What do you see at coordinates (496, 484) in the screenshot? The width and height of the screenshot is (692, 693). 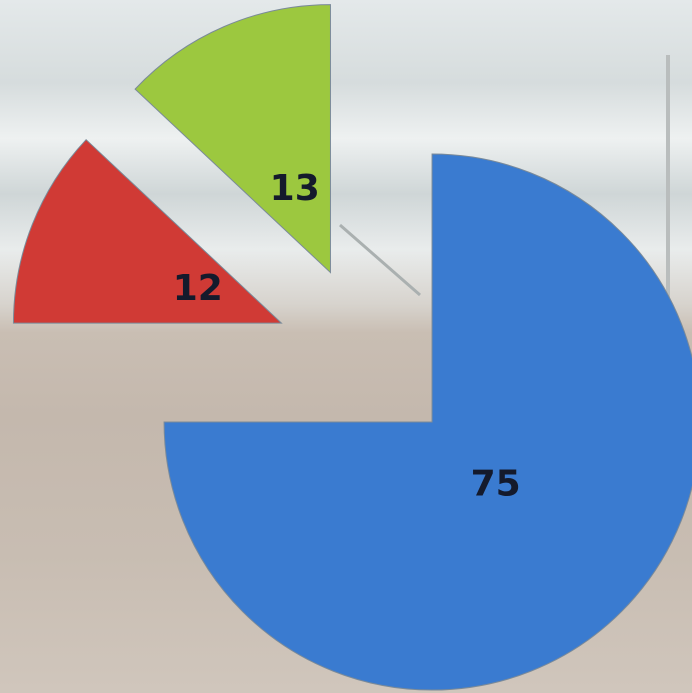 I see `data-label: 75` at bounding box center [496, 484].